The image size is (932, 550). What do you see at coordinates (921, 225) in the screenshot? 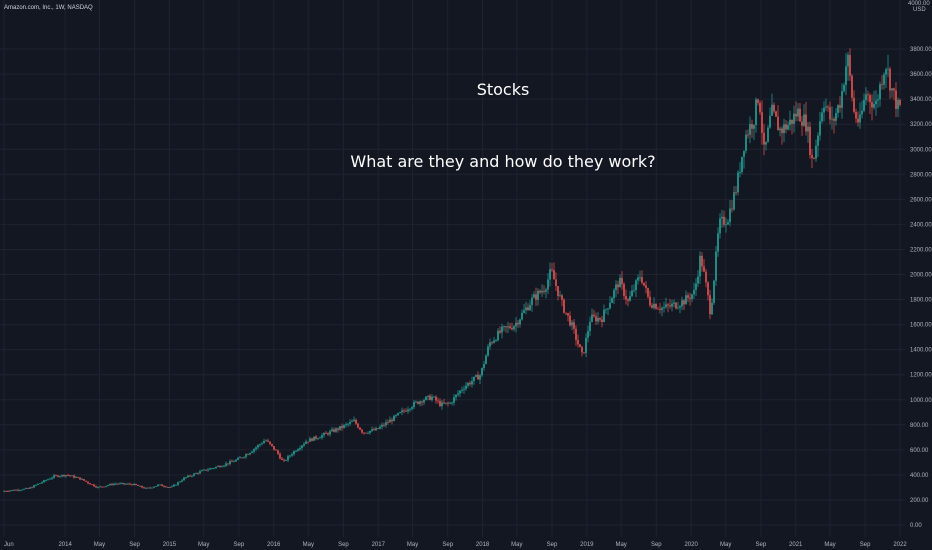
I see `price-tick-label: 2400.00` at bounding box center [921, 225].